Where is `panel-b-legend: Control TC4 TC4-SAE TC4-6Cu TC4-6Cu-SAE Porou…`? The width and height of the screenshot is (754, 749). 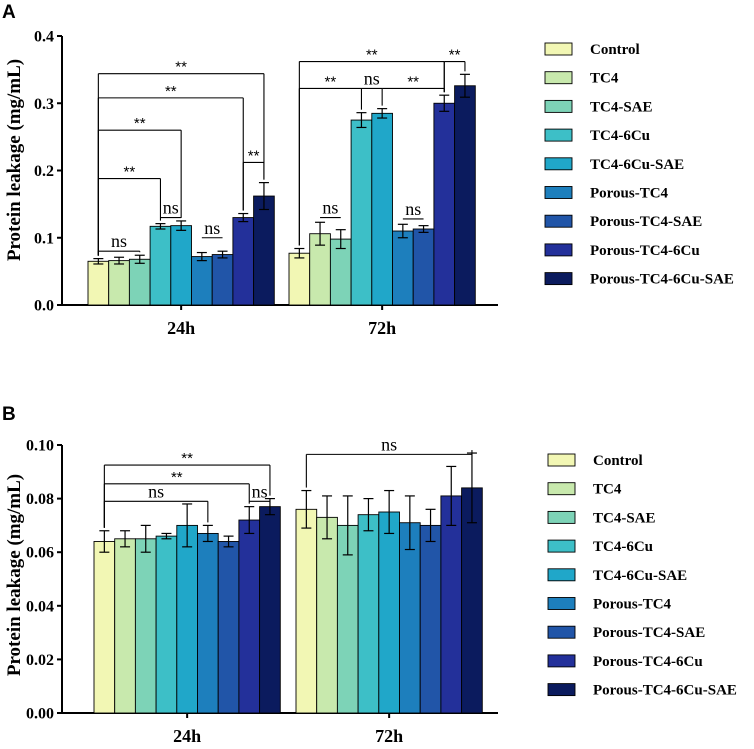
panel-b-legend: Control TC4 TC4-SAE TC4-6Cu TC4-6Cu-SAE Porou… is located at coordinates (642, 576).